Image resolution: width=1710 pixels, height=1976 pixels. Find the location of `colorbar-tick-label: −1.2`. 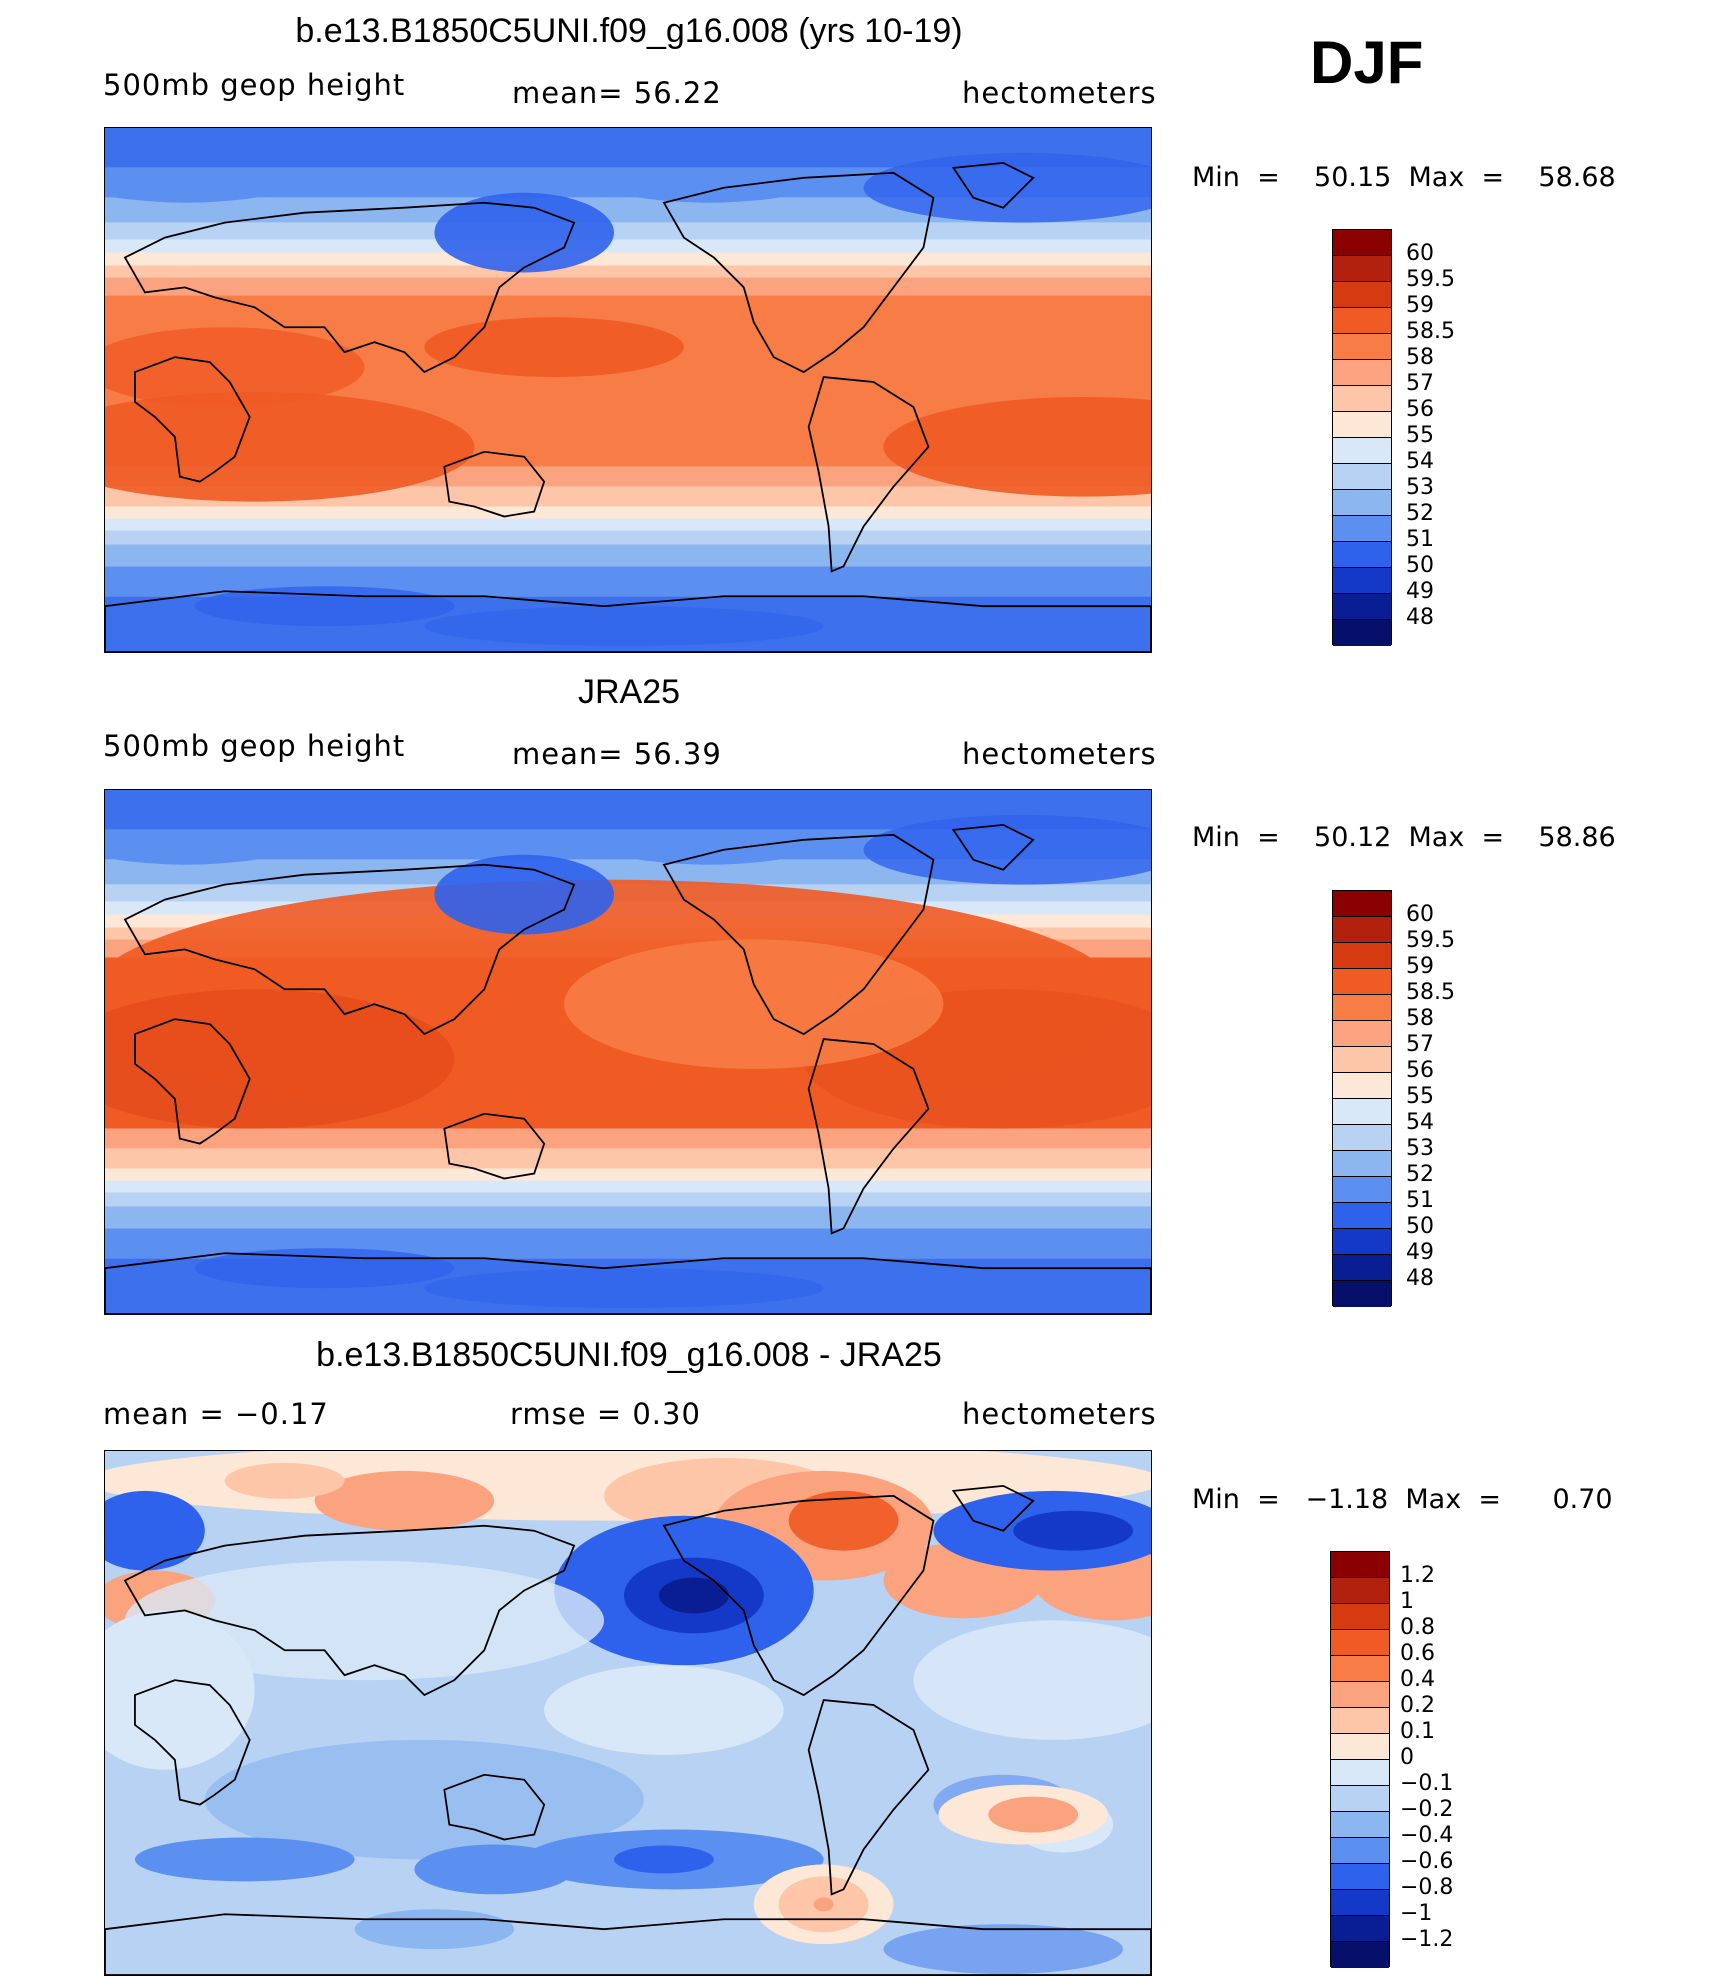

colorbar-tick-label: −1.2 is located at coordinates (1427, 1939).